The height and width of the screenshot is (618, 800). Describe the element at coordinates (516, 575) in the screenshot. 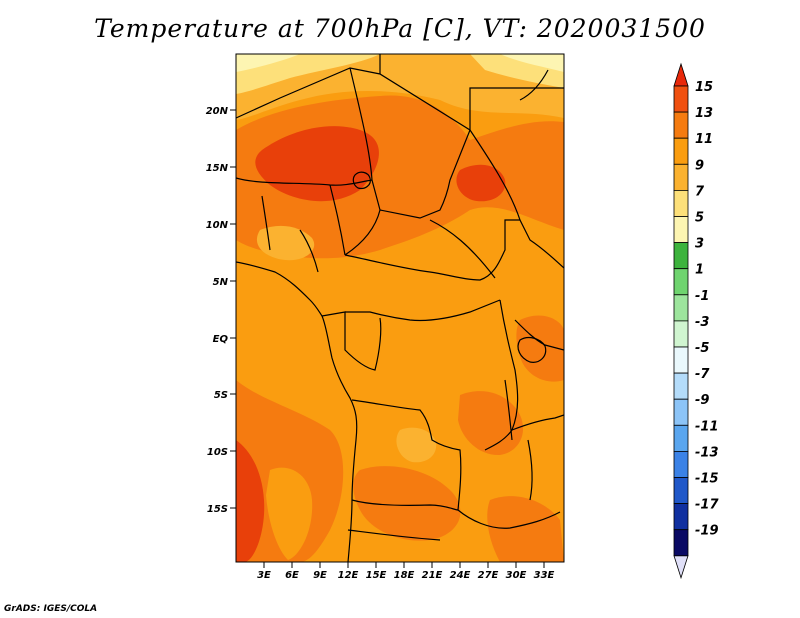

I see `x-tick-label: 30E` at that location.